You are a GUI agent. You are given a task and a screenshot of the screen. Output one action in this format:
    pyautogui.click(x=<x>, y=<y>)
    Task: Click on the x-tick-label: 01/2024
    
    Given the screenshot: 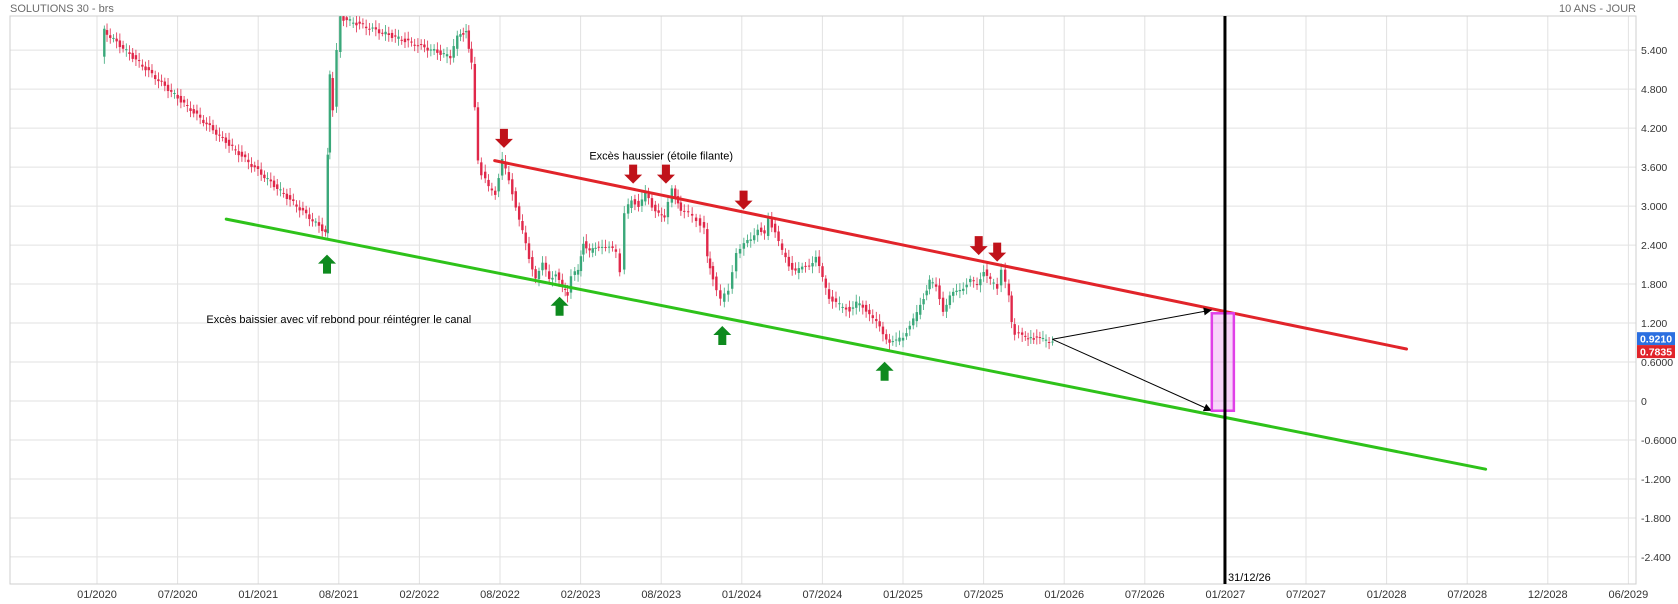 What is the action you would take?
    pyautogui.click(x=742, y=595)
    